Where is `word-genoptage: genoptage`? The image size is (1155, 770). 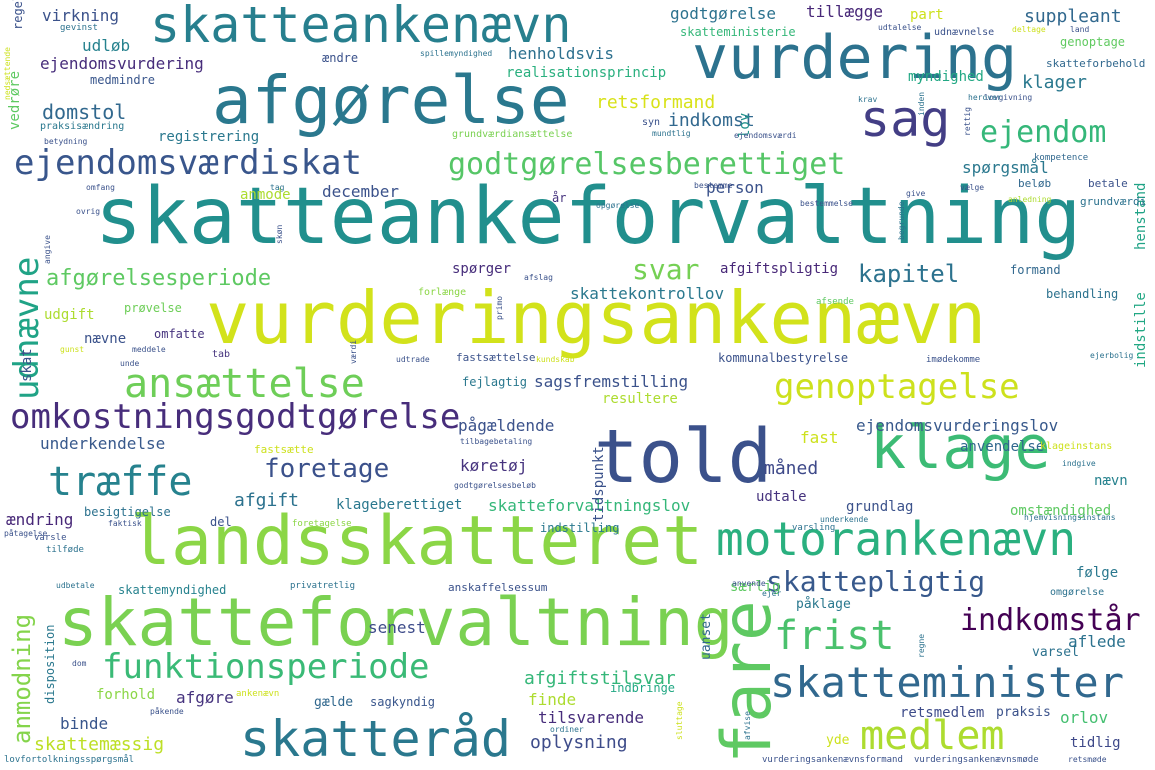 word-genoptage: genoptage is located at coordinates (1093, 42).